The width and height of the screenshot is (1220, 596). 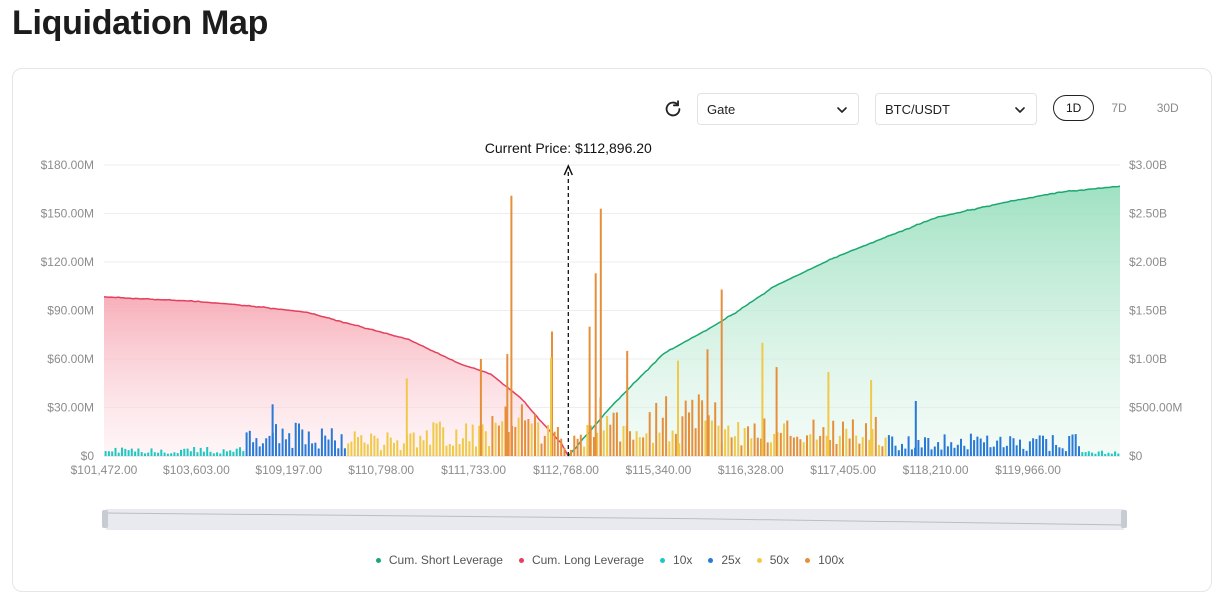 I want to click on range-slider, so click(x=614, y=519).